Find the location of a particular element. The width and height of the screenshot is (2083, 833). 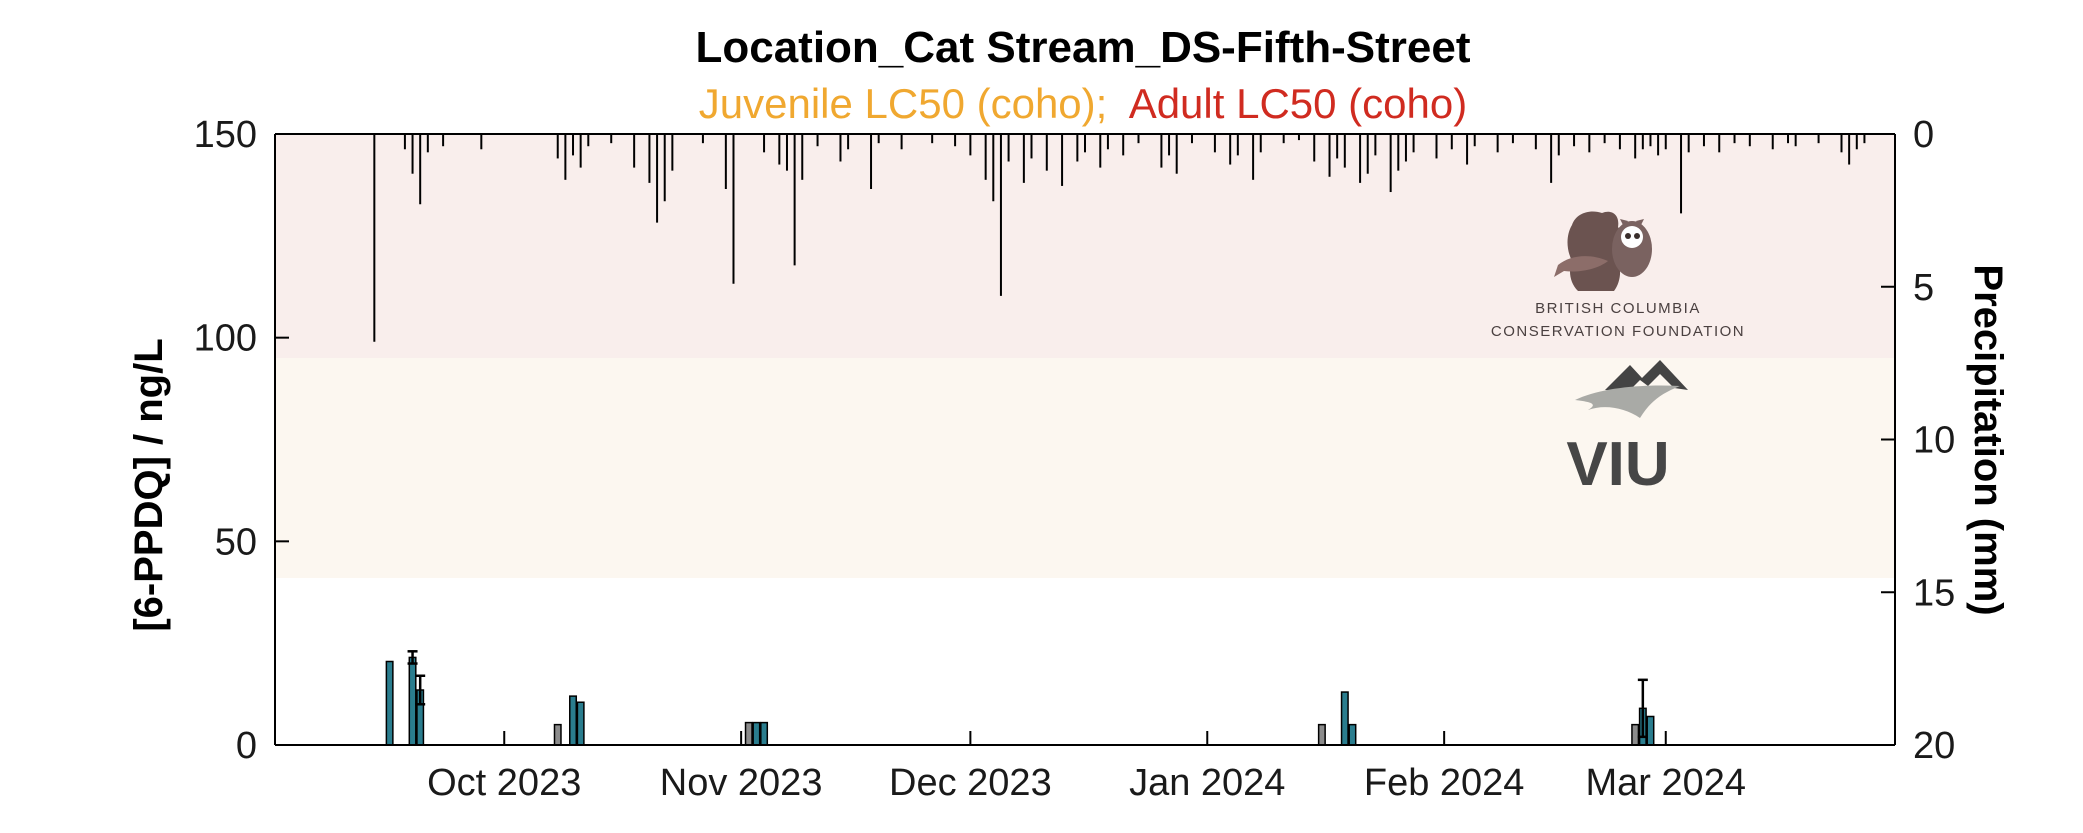

bccf-line2: CONSERVATION FOUNDATION is located at coordinates (1618, 331).